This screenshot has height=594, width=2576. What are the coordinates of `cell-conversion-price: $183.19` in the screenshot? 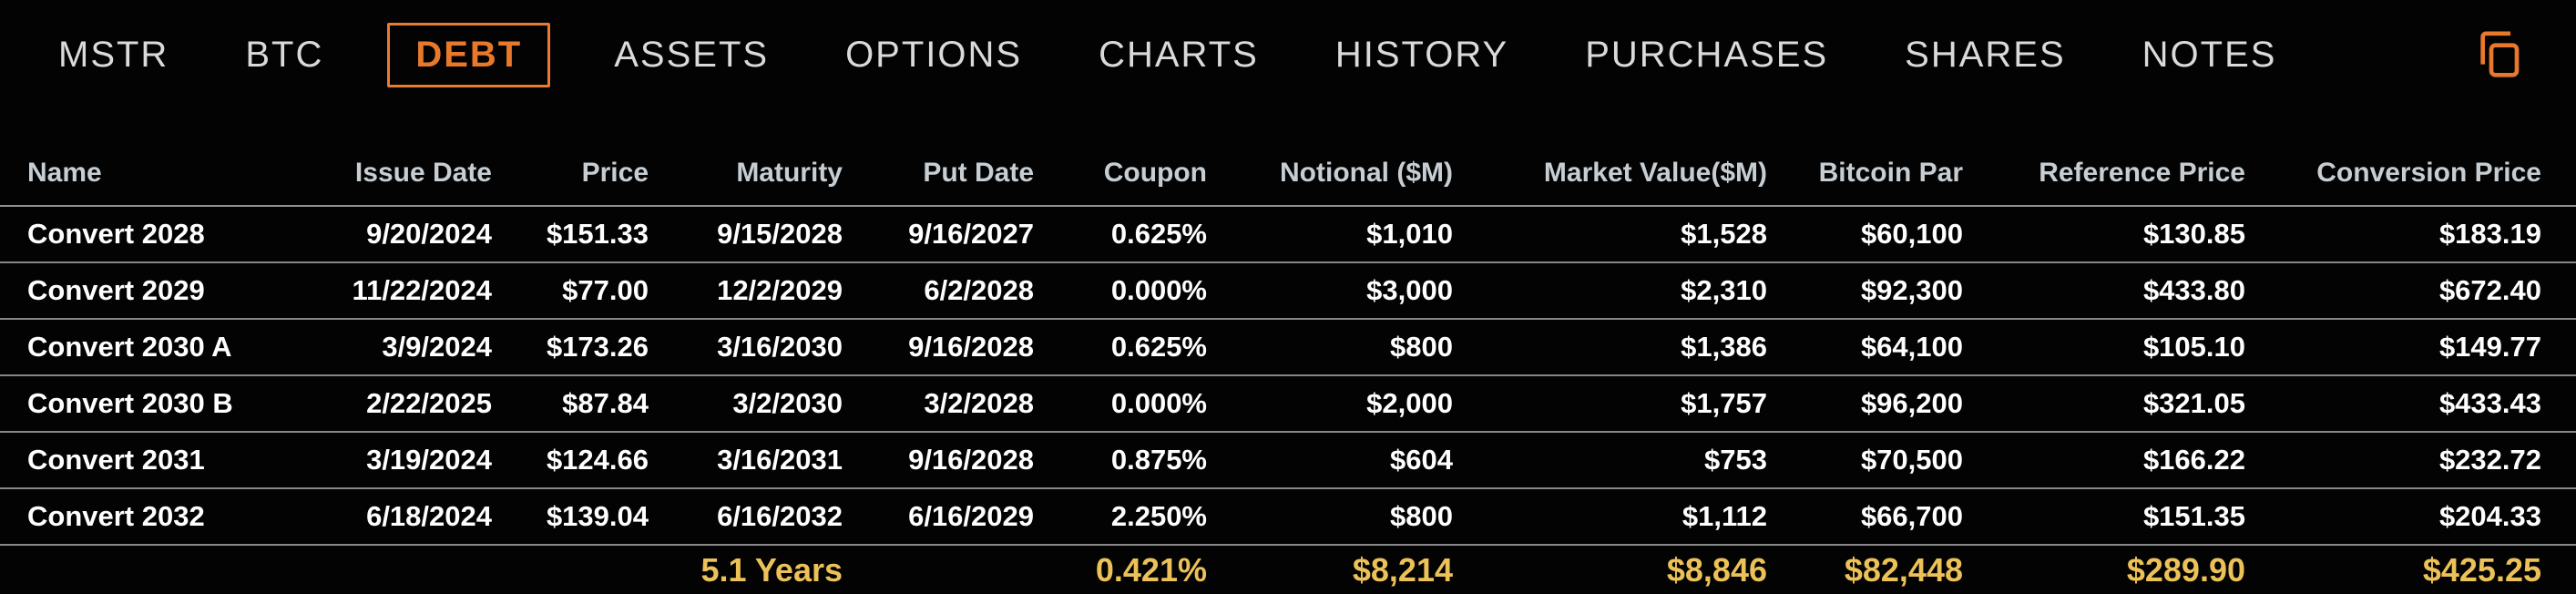 It's located at (2410, 234).